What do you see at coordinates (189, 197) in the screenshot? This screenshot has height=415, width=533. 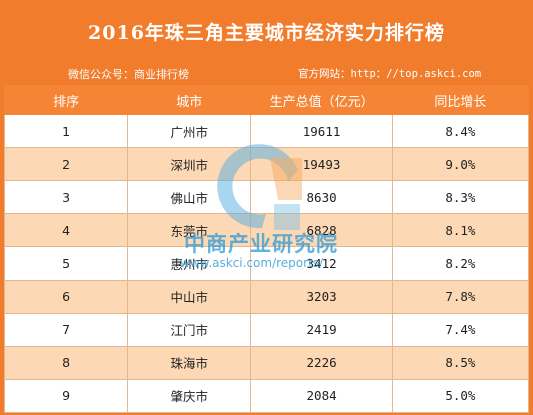 I see `city-cell: 佛山市` at bounding box center [189, 197].